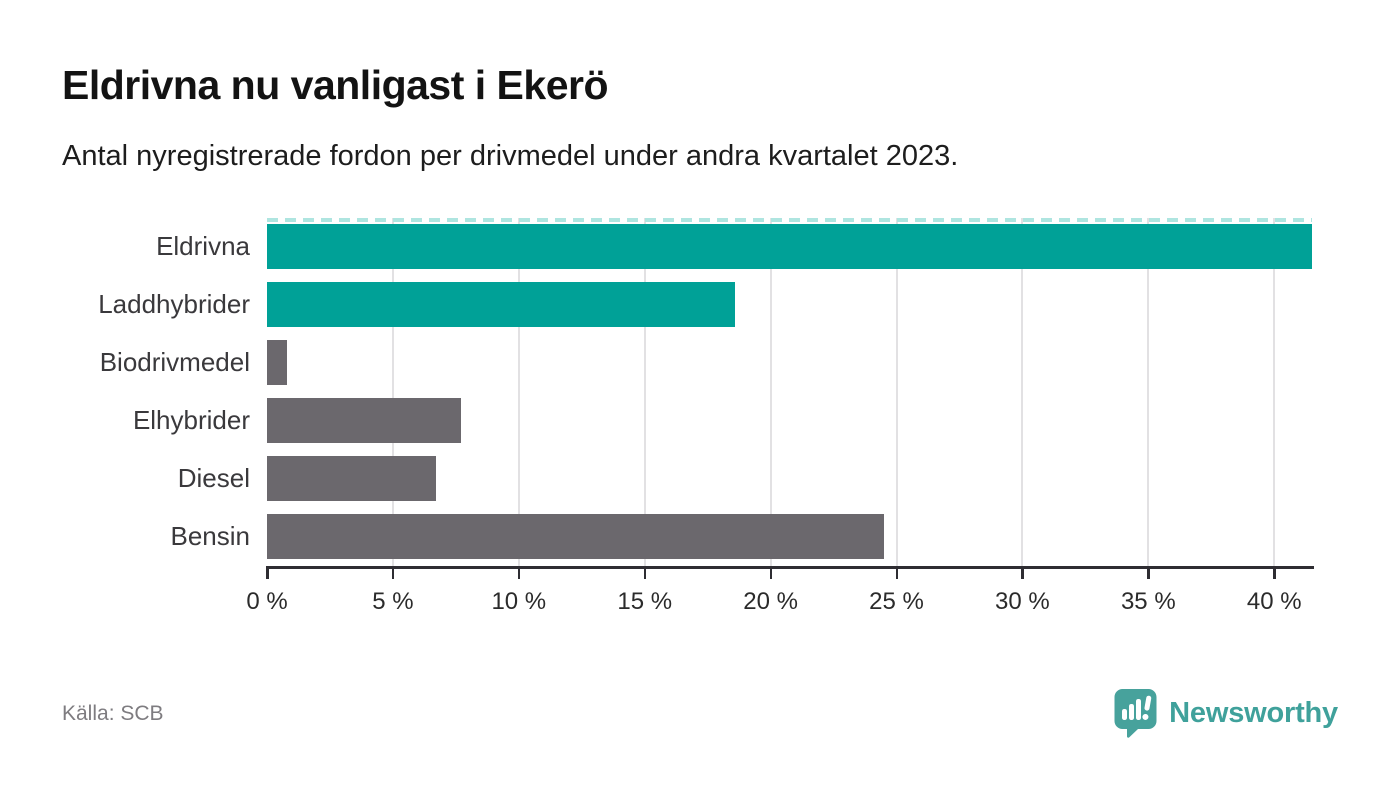 The image size is (1400, 793). I want to click on category-label: Diesel, so click(213, 478).